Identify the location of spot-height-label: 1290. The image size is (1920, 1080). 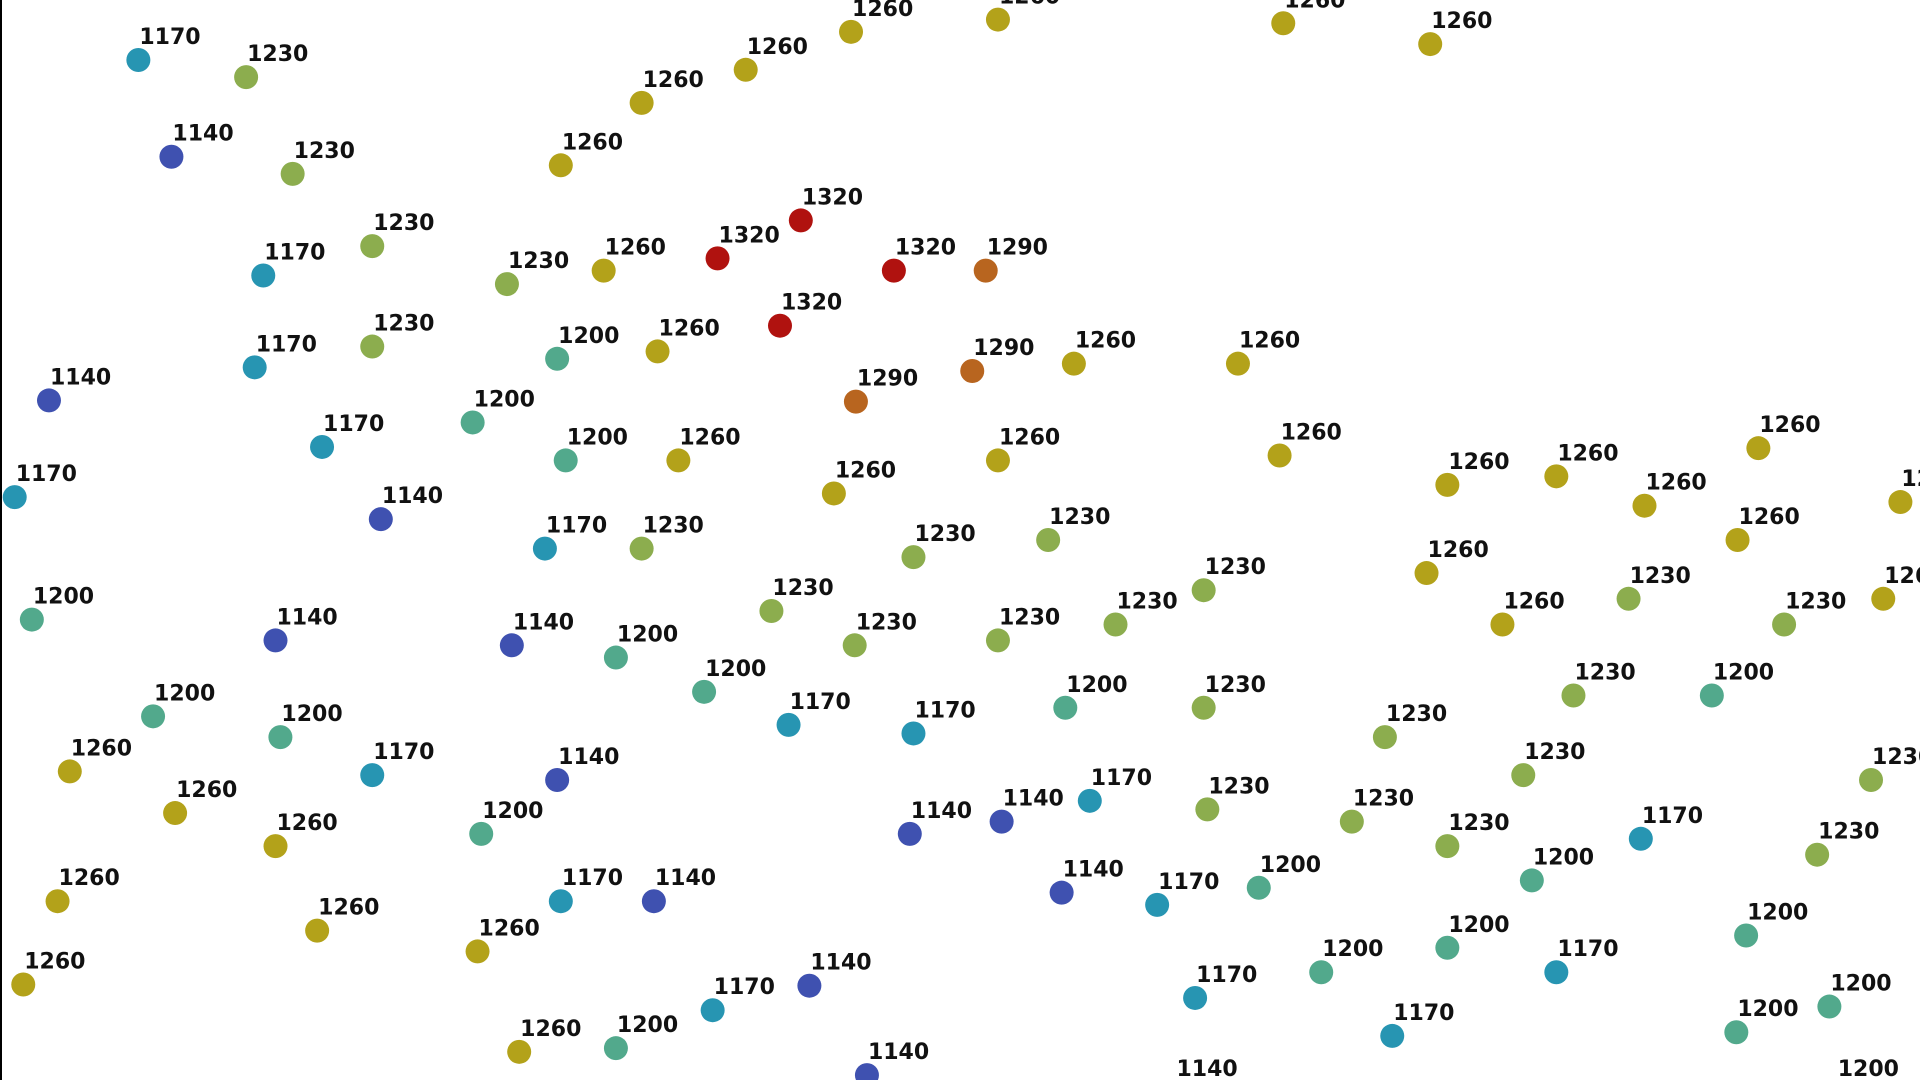
(1017, 248).